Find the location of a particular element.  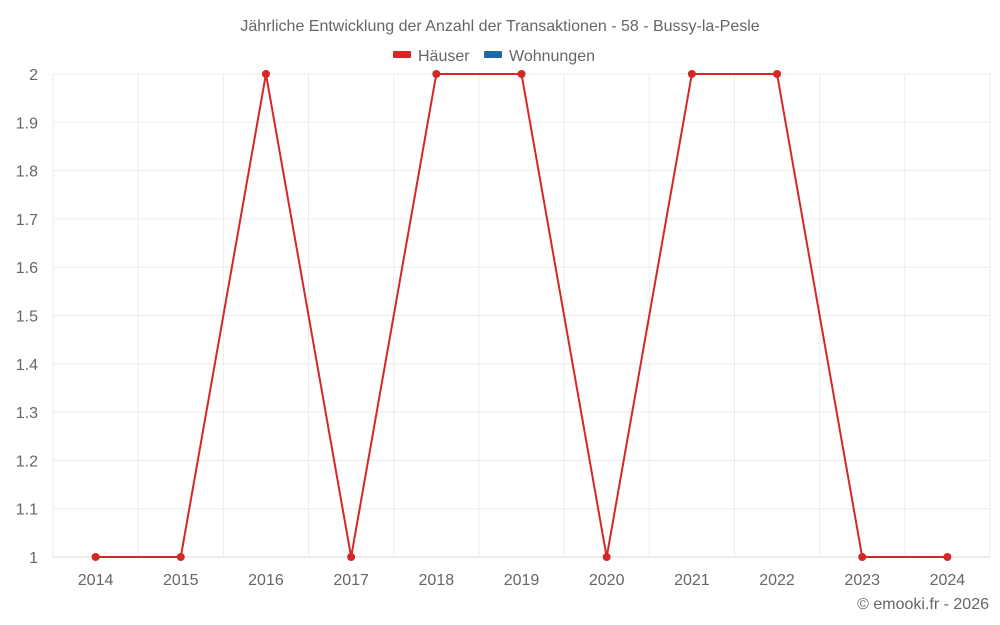

legend-label-wohnungen: Wohnungen is located at coordinates (552, 56).